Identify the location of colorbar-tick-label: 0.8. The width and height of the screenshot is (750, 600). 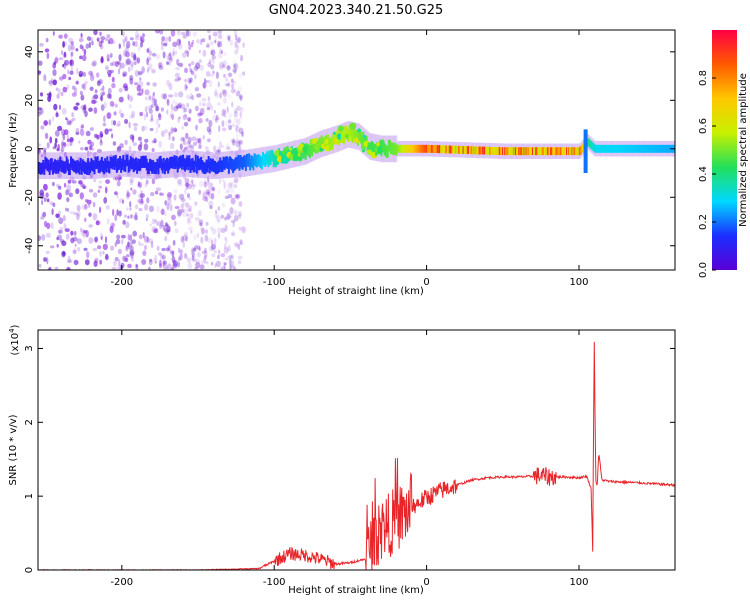
(703, 78).